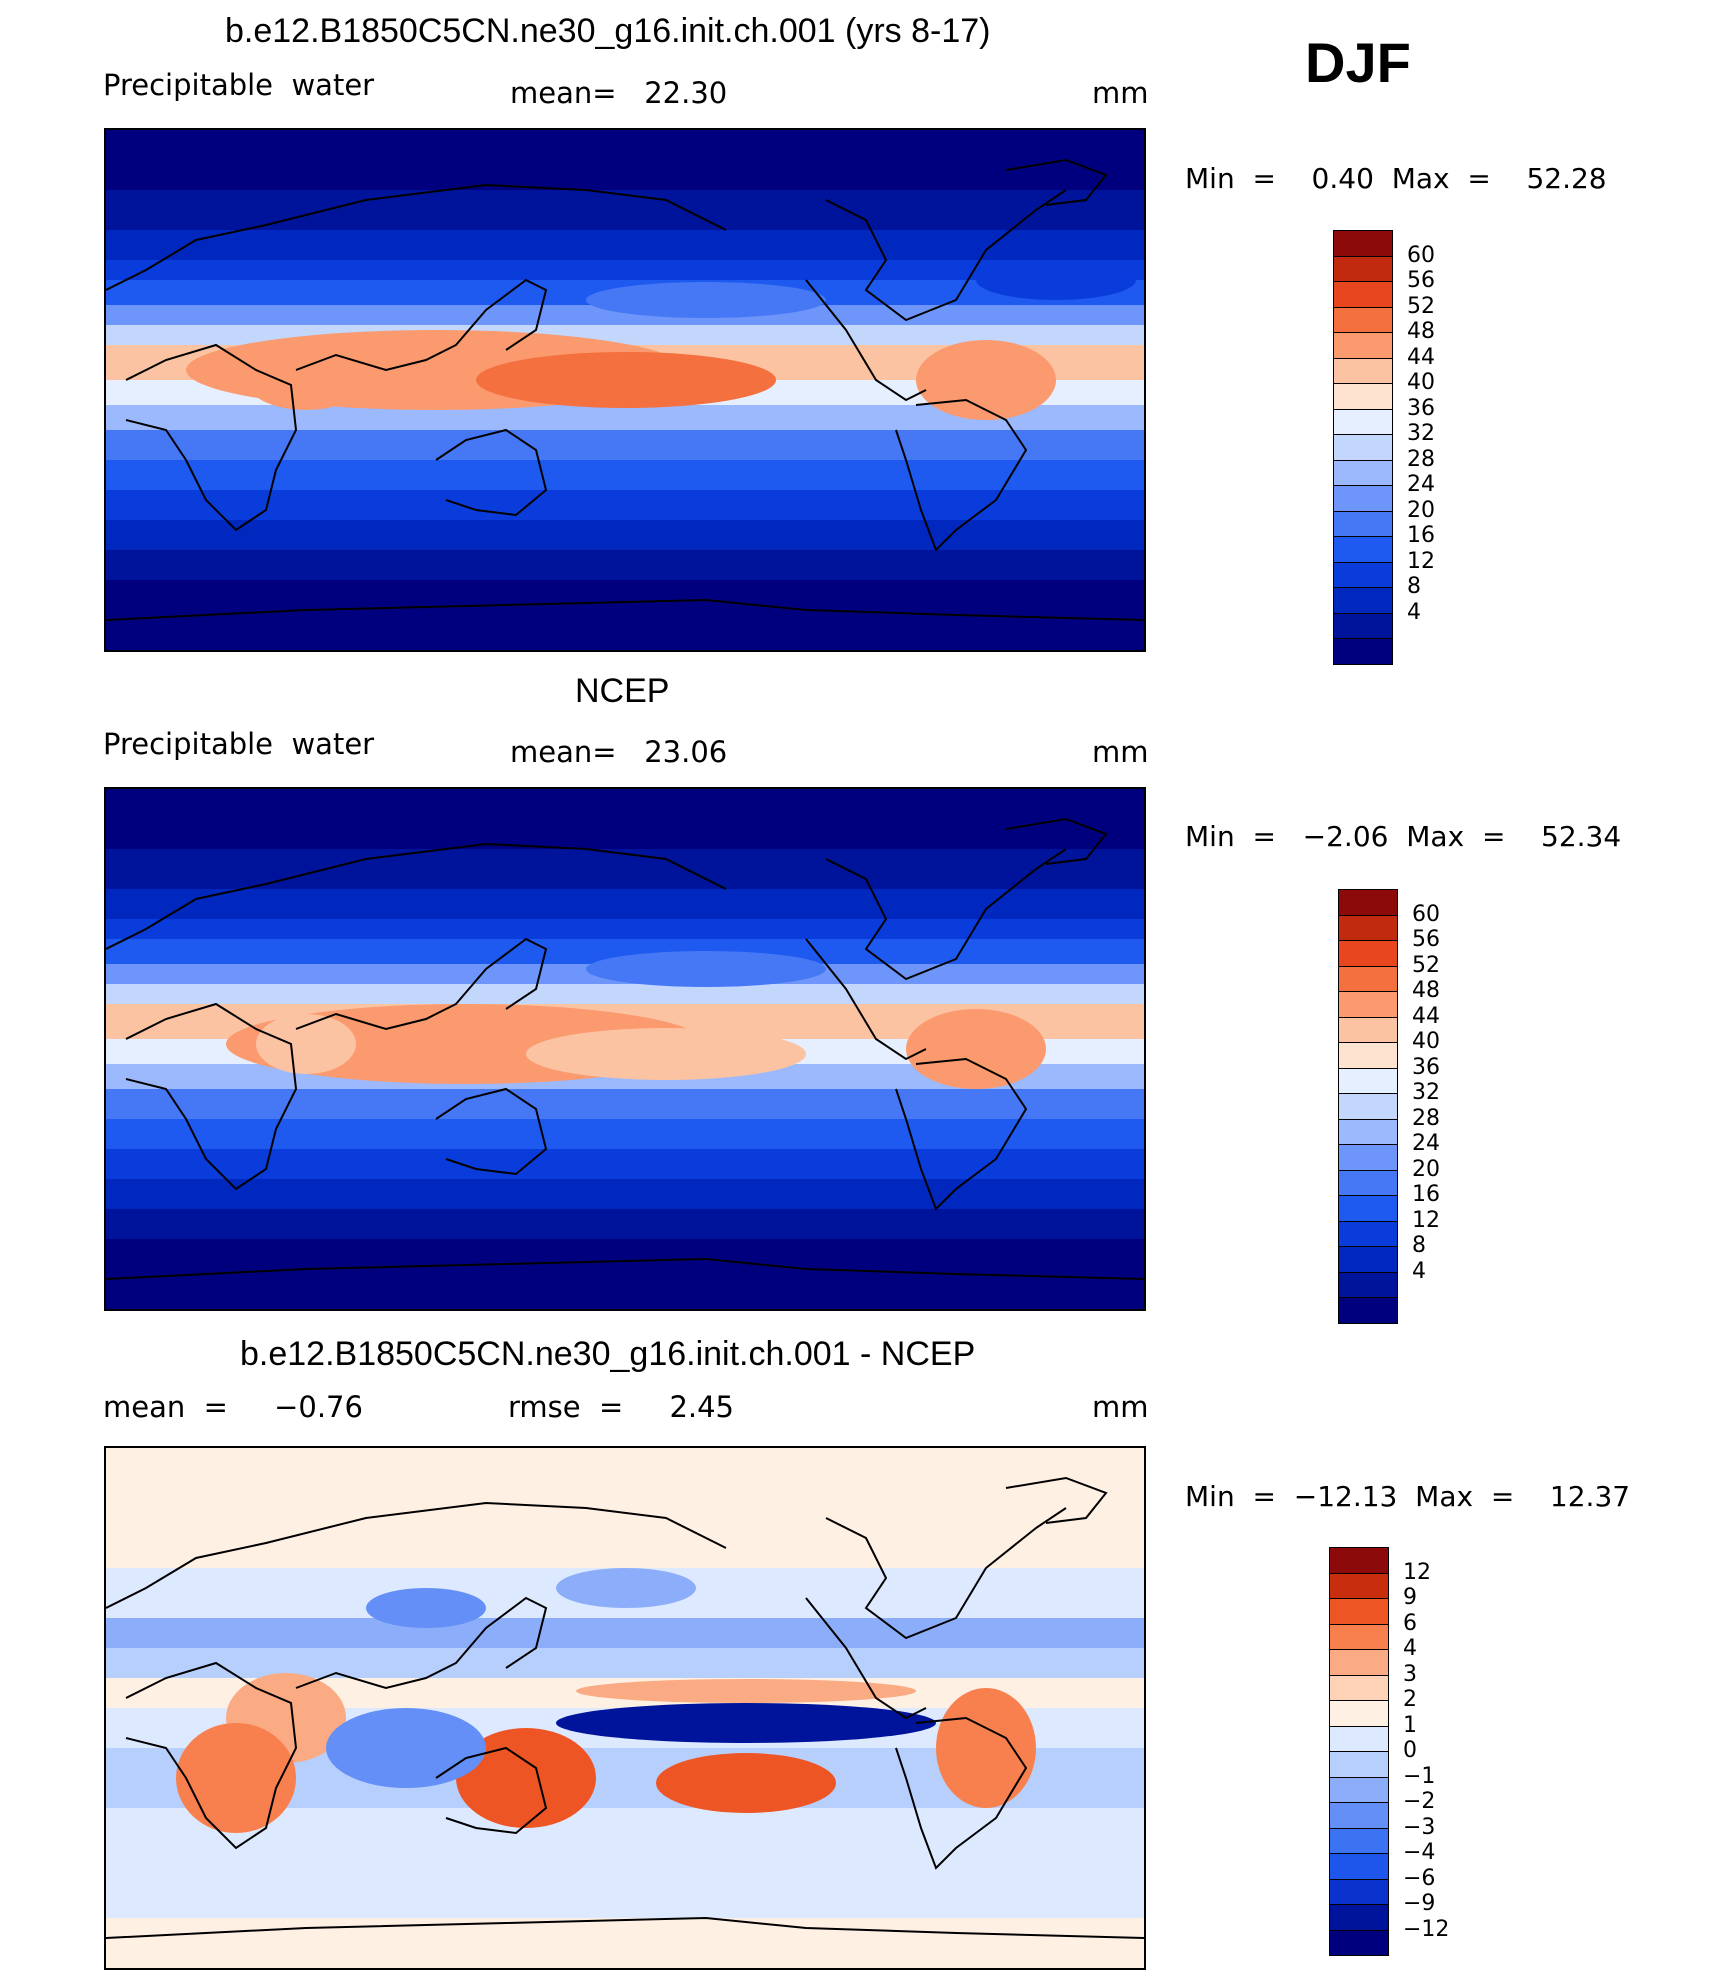 The height and width of the screenshot is (1981, 1710). Describe the element at coordinates (1120, 93) in the screenshot. I see `panel-1-units: mm` at that location.